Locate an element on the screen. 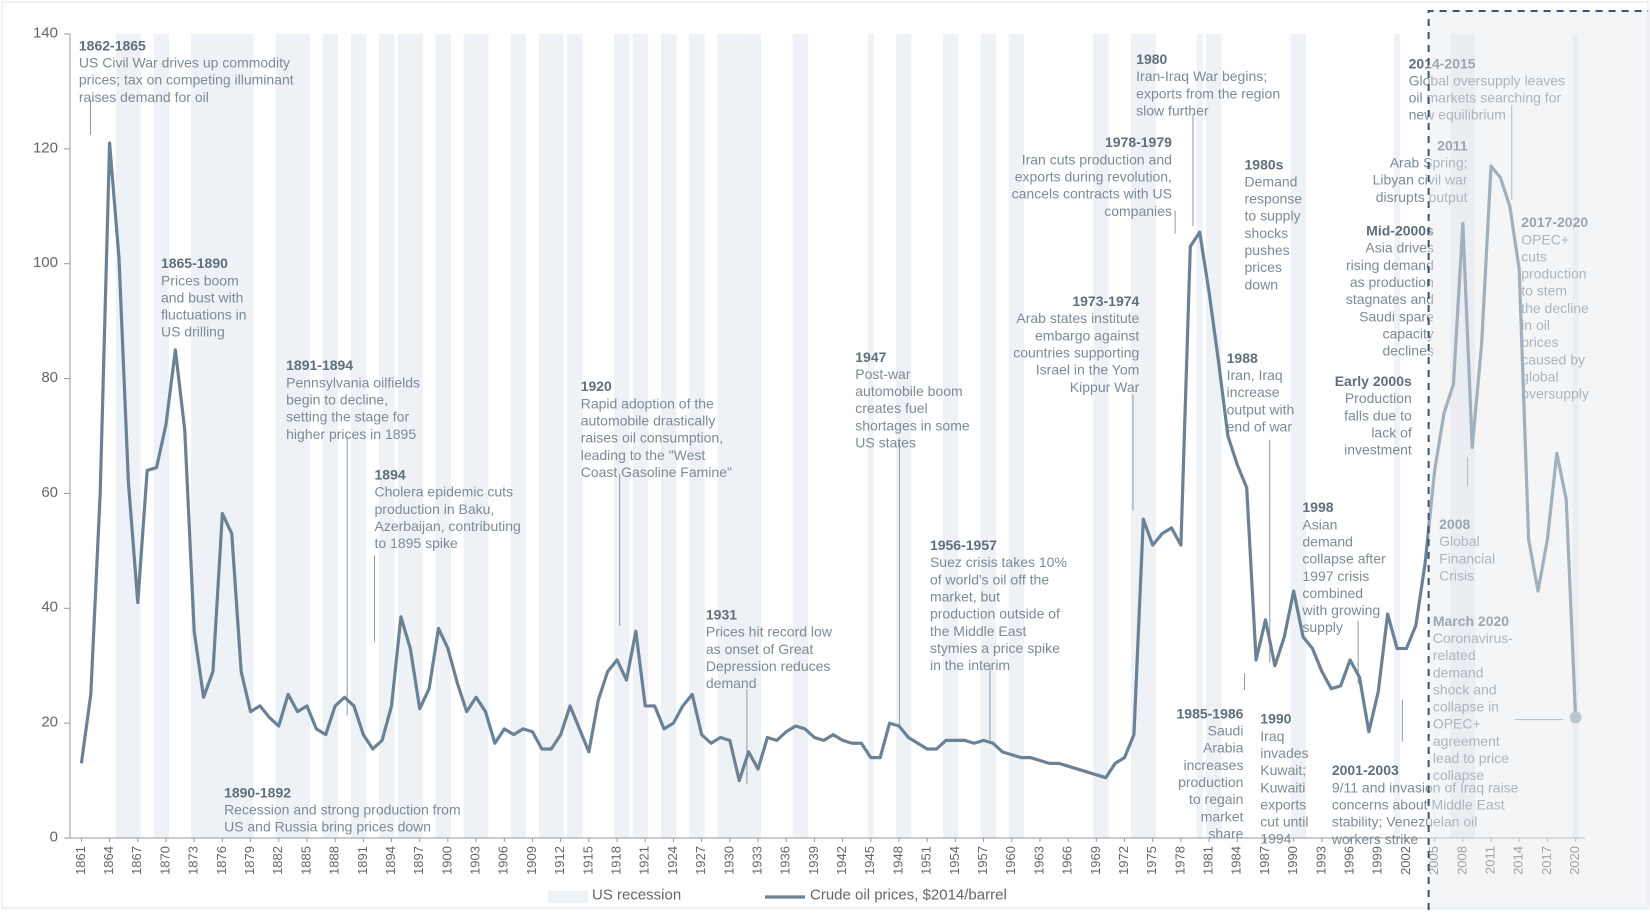  annotation-text: the Middle East is located at coordinates (978, 631).